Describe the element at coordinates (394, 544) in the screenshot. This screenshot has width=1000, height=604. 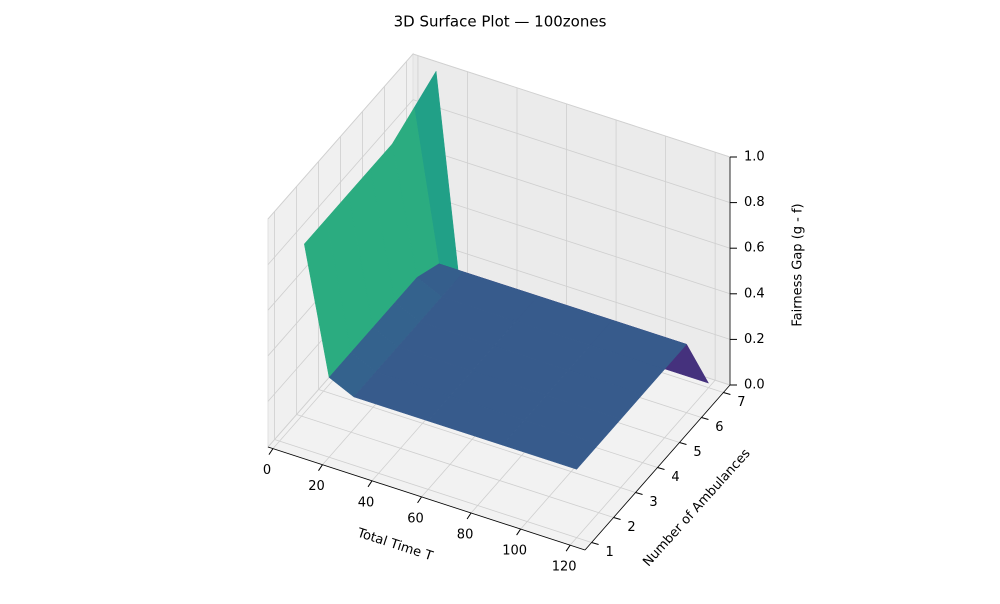
I see `x-axis-label: Total Time T` at that location.